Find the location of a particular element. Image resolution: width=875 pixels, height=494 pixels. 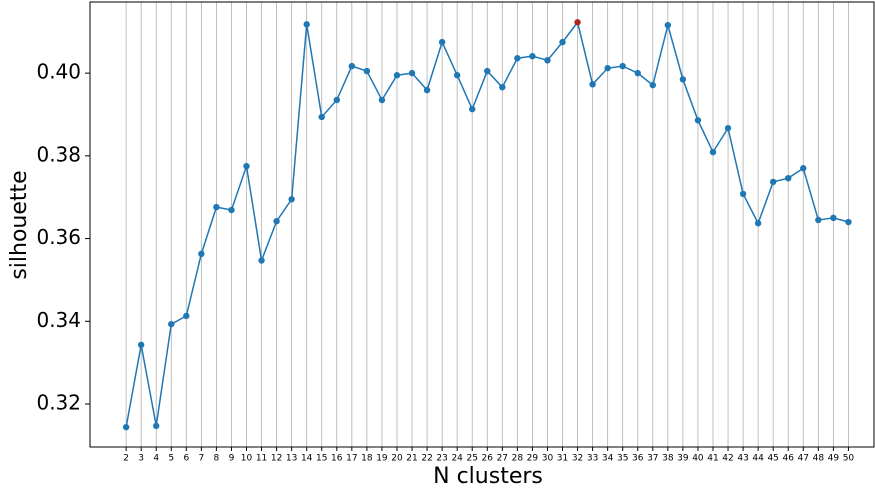

x-tick-label: 35 is located at coordinates (622, 459).